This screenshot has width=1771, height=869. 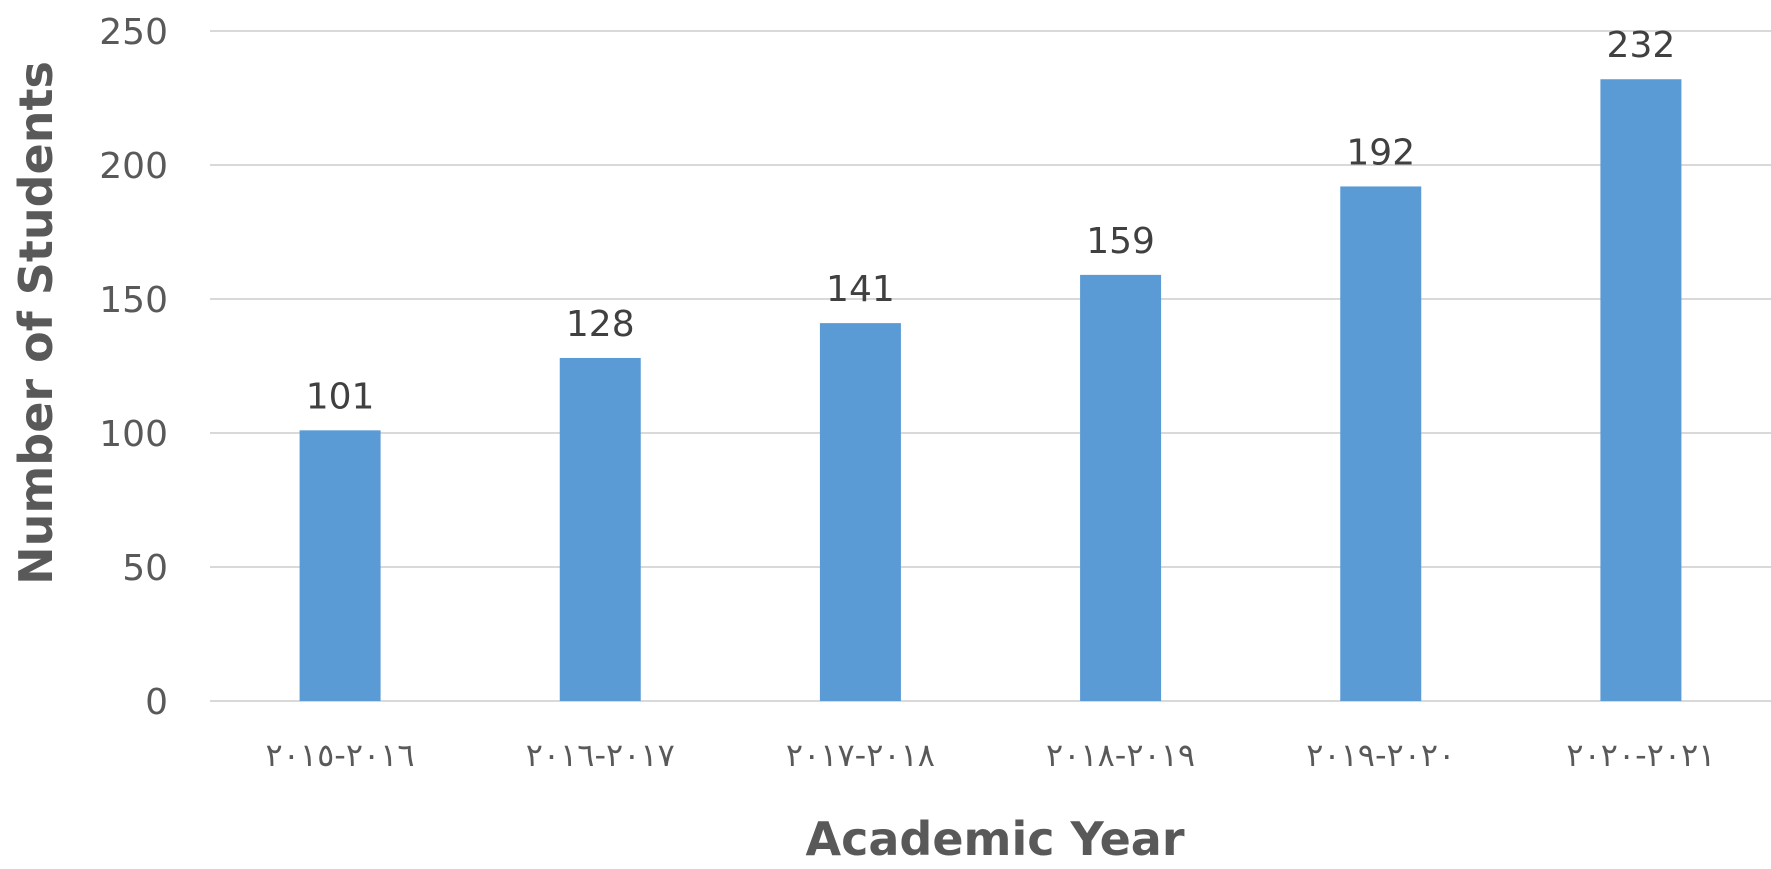 I want to click on y-tick-label: 250, so click(x=133, y=32).